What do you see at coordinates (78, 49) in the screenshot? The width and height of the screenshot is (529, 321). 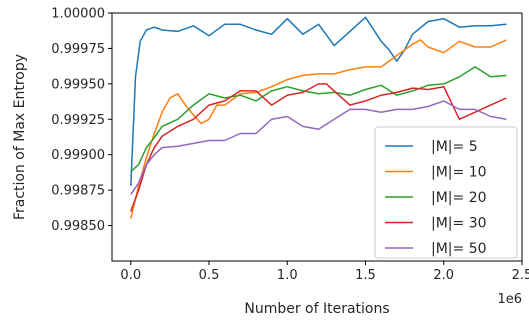 I see `y-tick-label: 0.99975` at bounding box center [78, 49].